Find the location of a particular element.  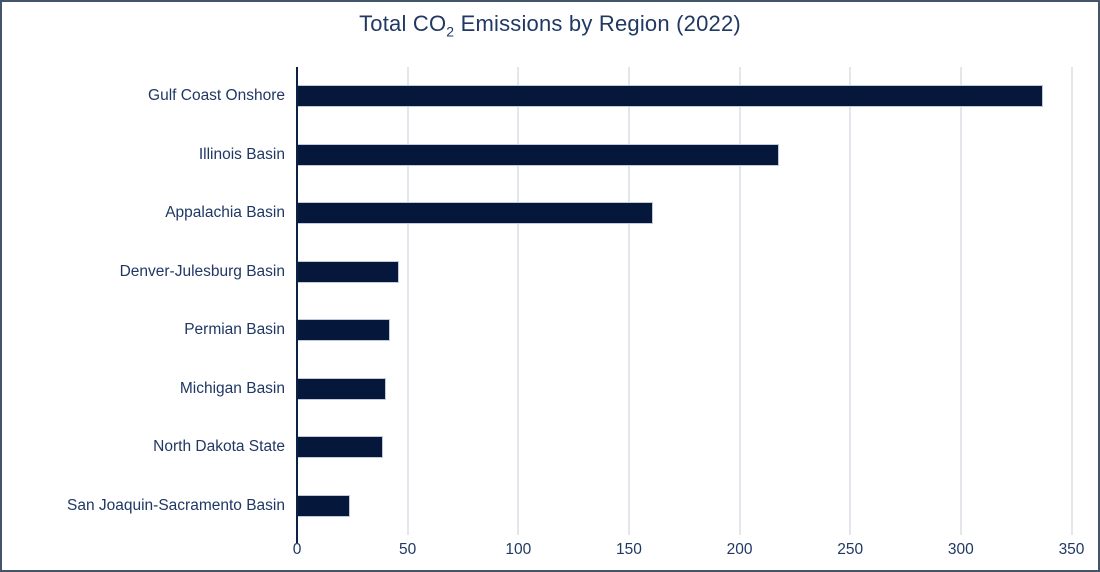

bar-row: Denver-Julesburg Basin is located at coordinates (544, 272).